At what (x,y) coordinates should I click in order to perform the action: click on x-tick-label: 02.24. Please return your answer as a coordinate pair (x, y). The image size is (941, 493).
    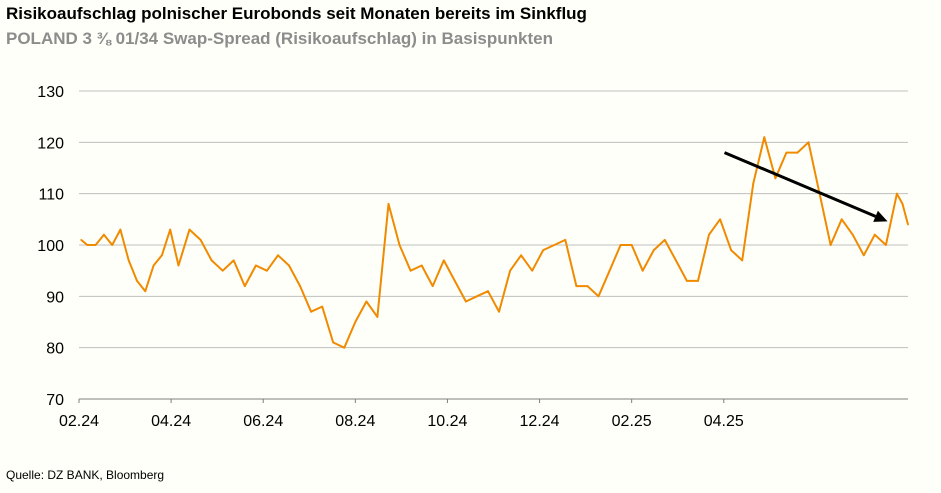
    Looking at the image, I should click on (79, 421).